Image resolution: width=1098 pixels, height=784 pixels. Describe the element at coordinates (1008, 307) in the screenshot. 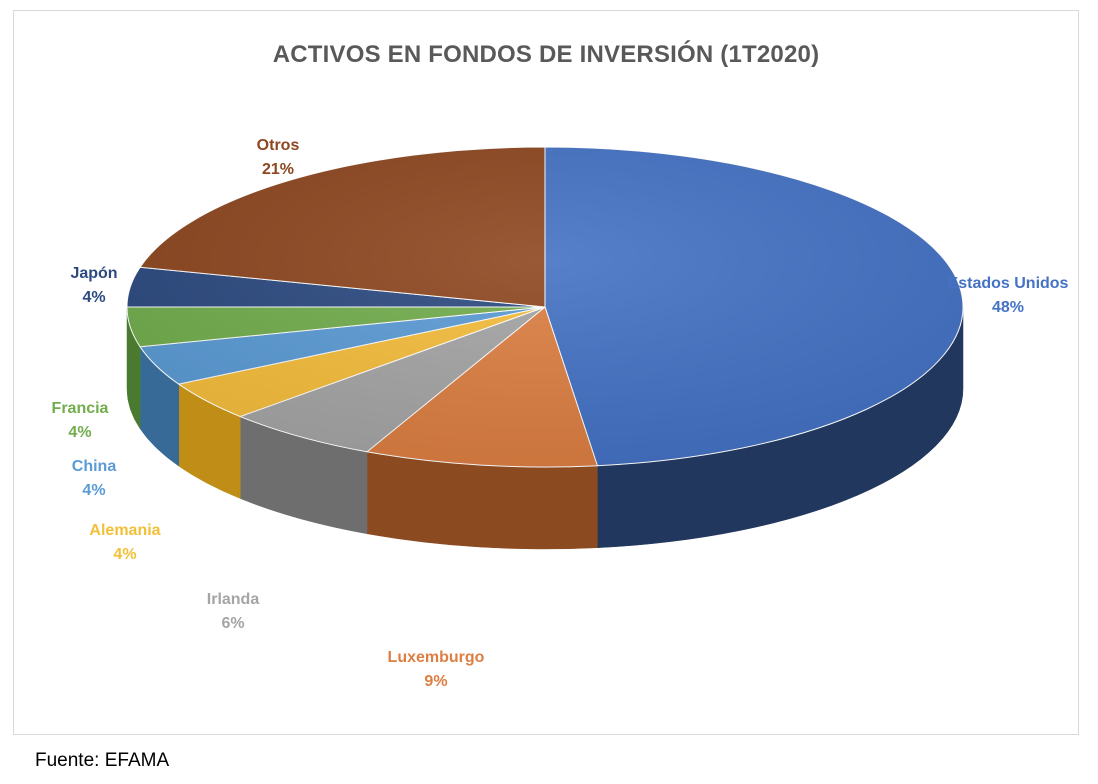

I see `data-label-percent: 48%` at that location.